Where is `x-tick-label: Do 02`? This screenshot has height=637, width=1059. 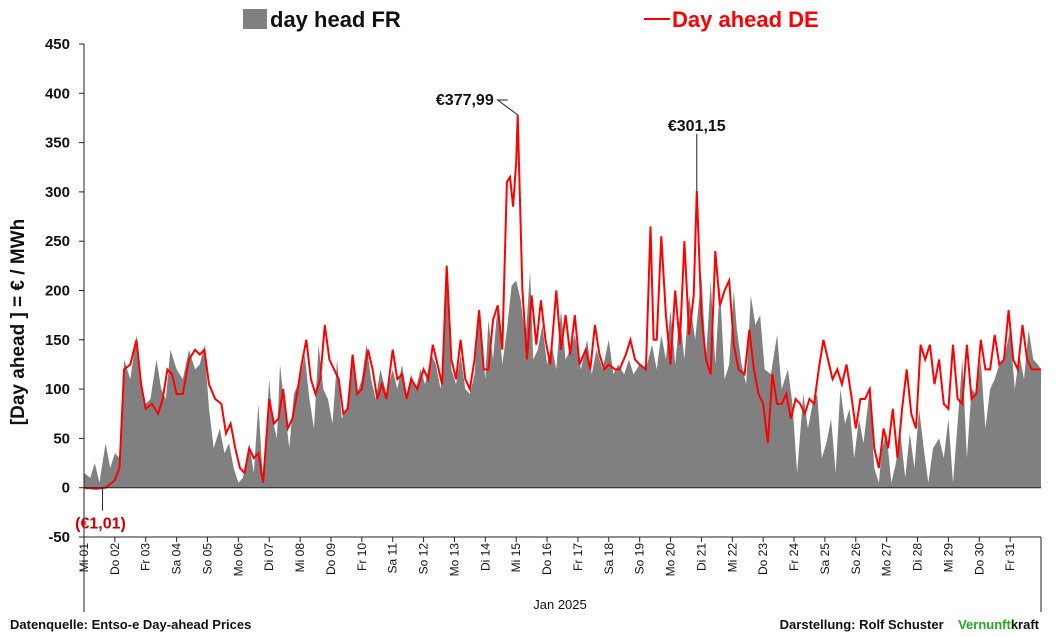
x-tick-label: Do 02 is located at coordinates (115, 559).